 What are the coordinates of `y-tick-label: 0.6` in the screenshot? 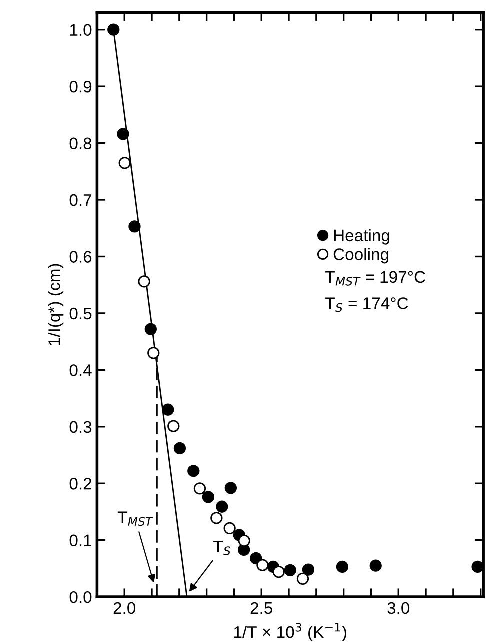 It's located at (81, 257).